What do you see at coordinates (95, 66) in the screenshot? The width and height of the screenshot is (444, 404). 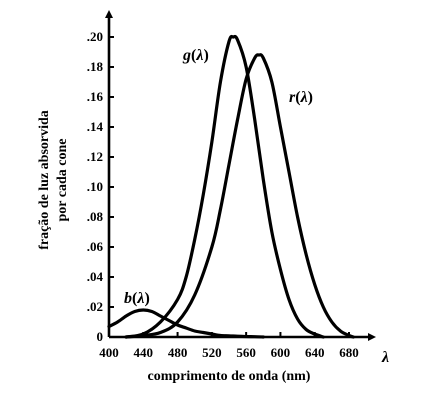 I see `y-tick-label: .18` at bounding box center [95, 66].